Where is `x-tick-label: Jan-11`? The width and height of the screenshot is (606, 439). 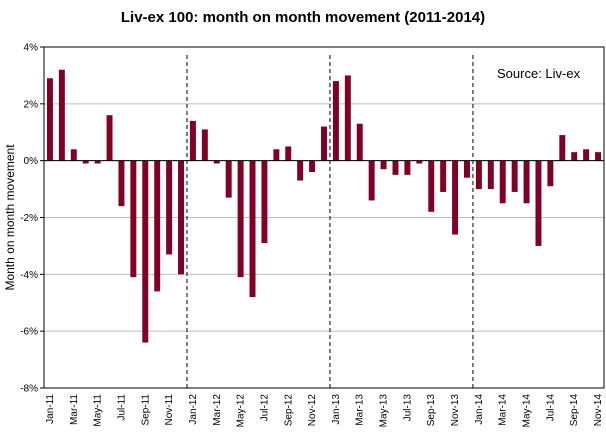
x-tick-label: Jan-11 is located at coordinates (50, 409).